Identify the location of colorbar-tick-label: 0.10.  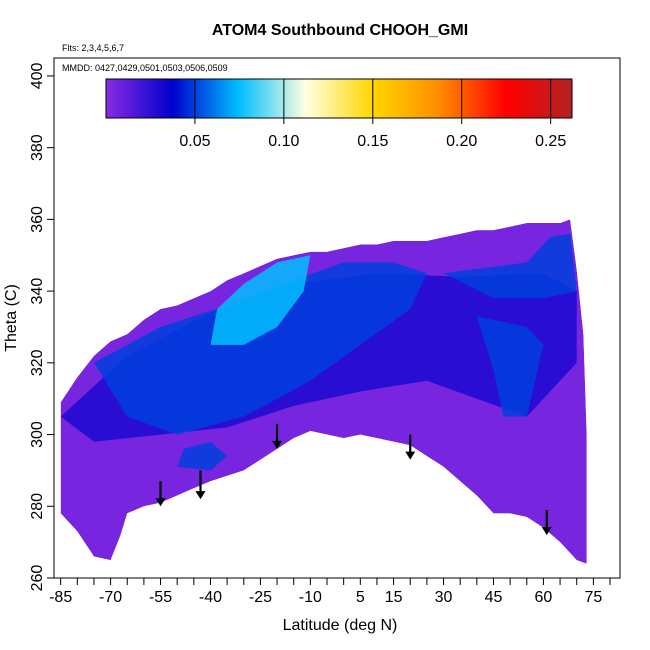
(283, 141).